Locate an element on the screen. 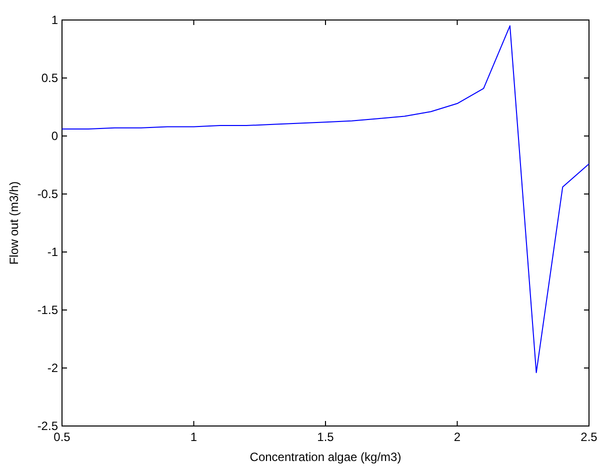  y-axis-title: Flow out (m3/h) is located at coordinates (14, 223).